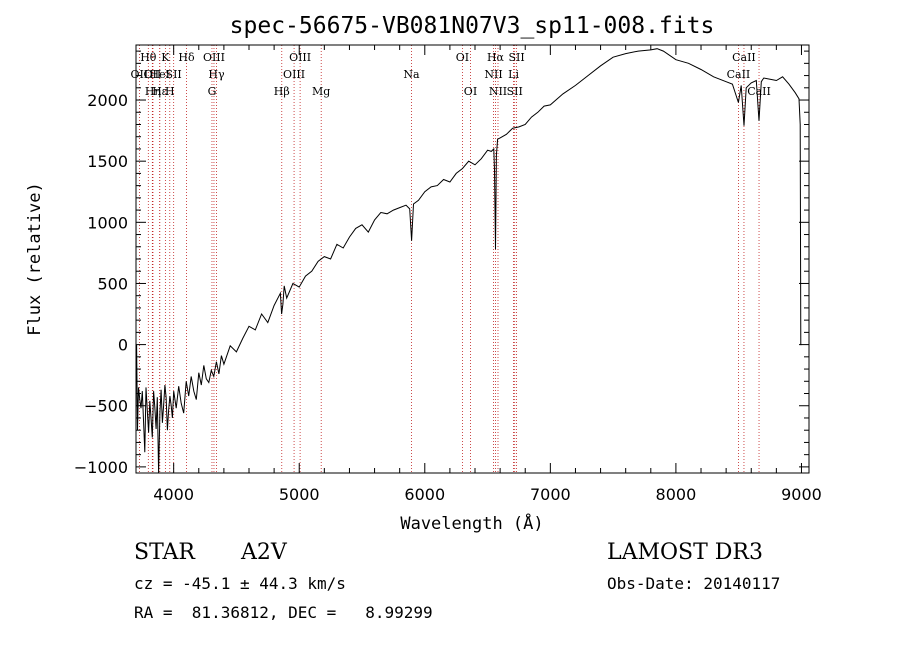  I want to click on x-tick-label: 5000, so click(299, 494).